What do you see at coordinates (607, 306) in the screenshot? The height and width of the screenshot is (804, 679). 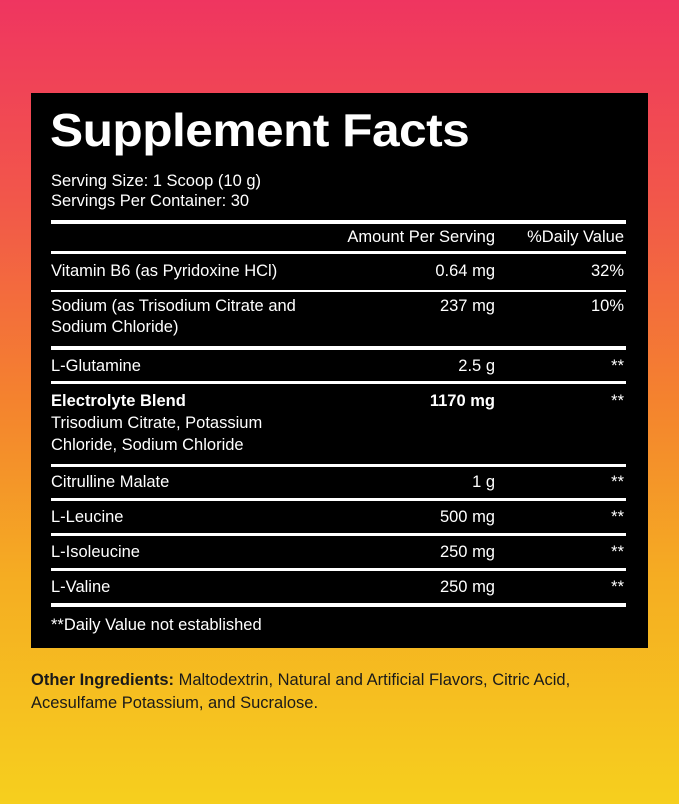 I see `nutrient-dv: 10%` at bounding box center [607, 306].